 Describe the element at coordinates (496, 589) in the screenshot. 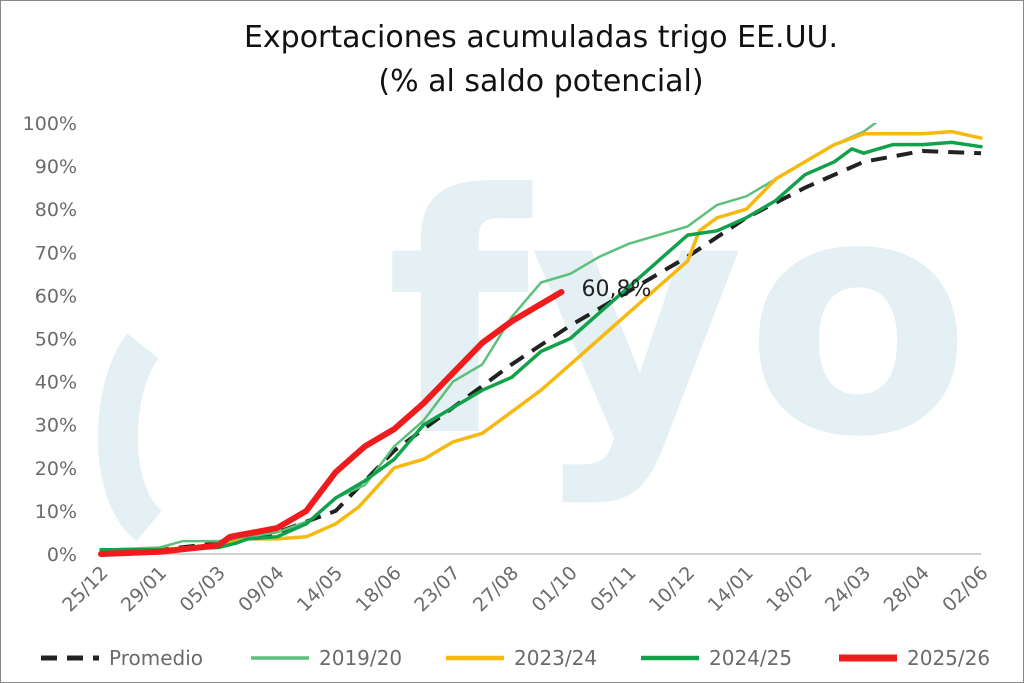

I see `x-tick-label: 27/08` at that location.